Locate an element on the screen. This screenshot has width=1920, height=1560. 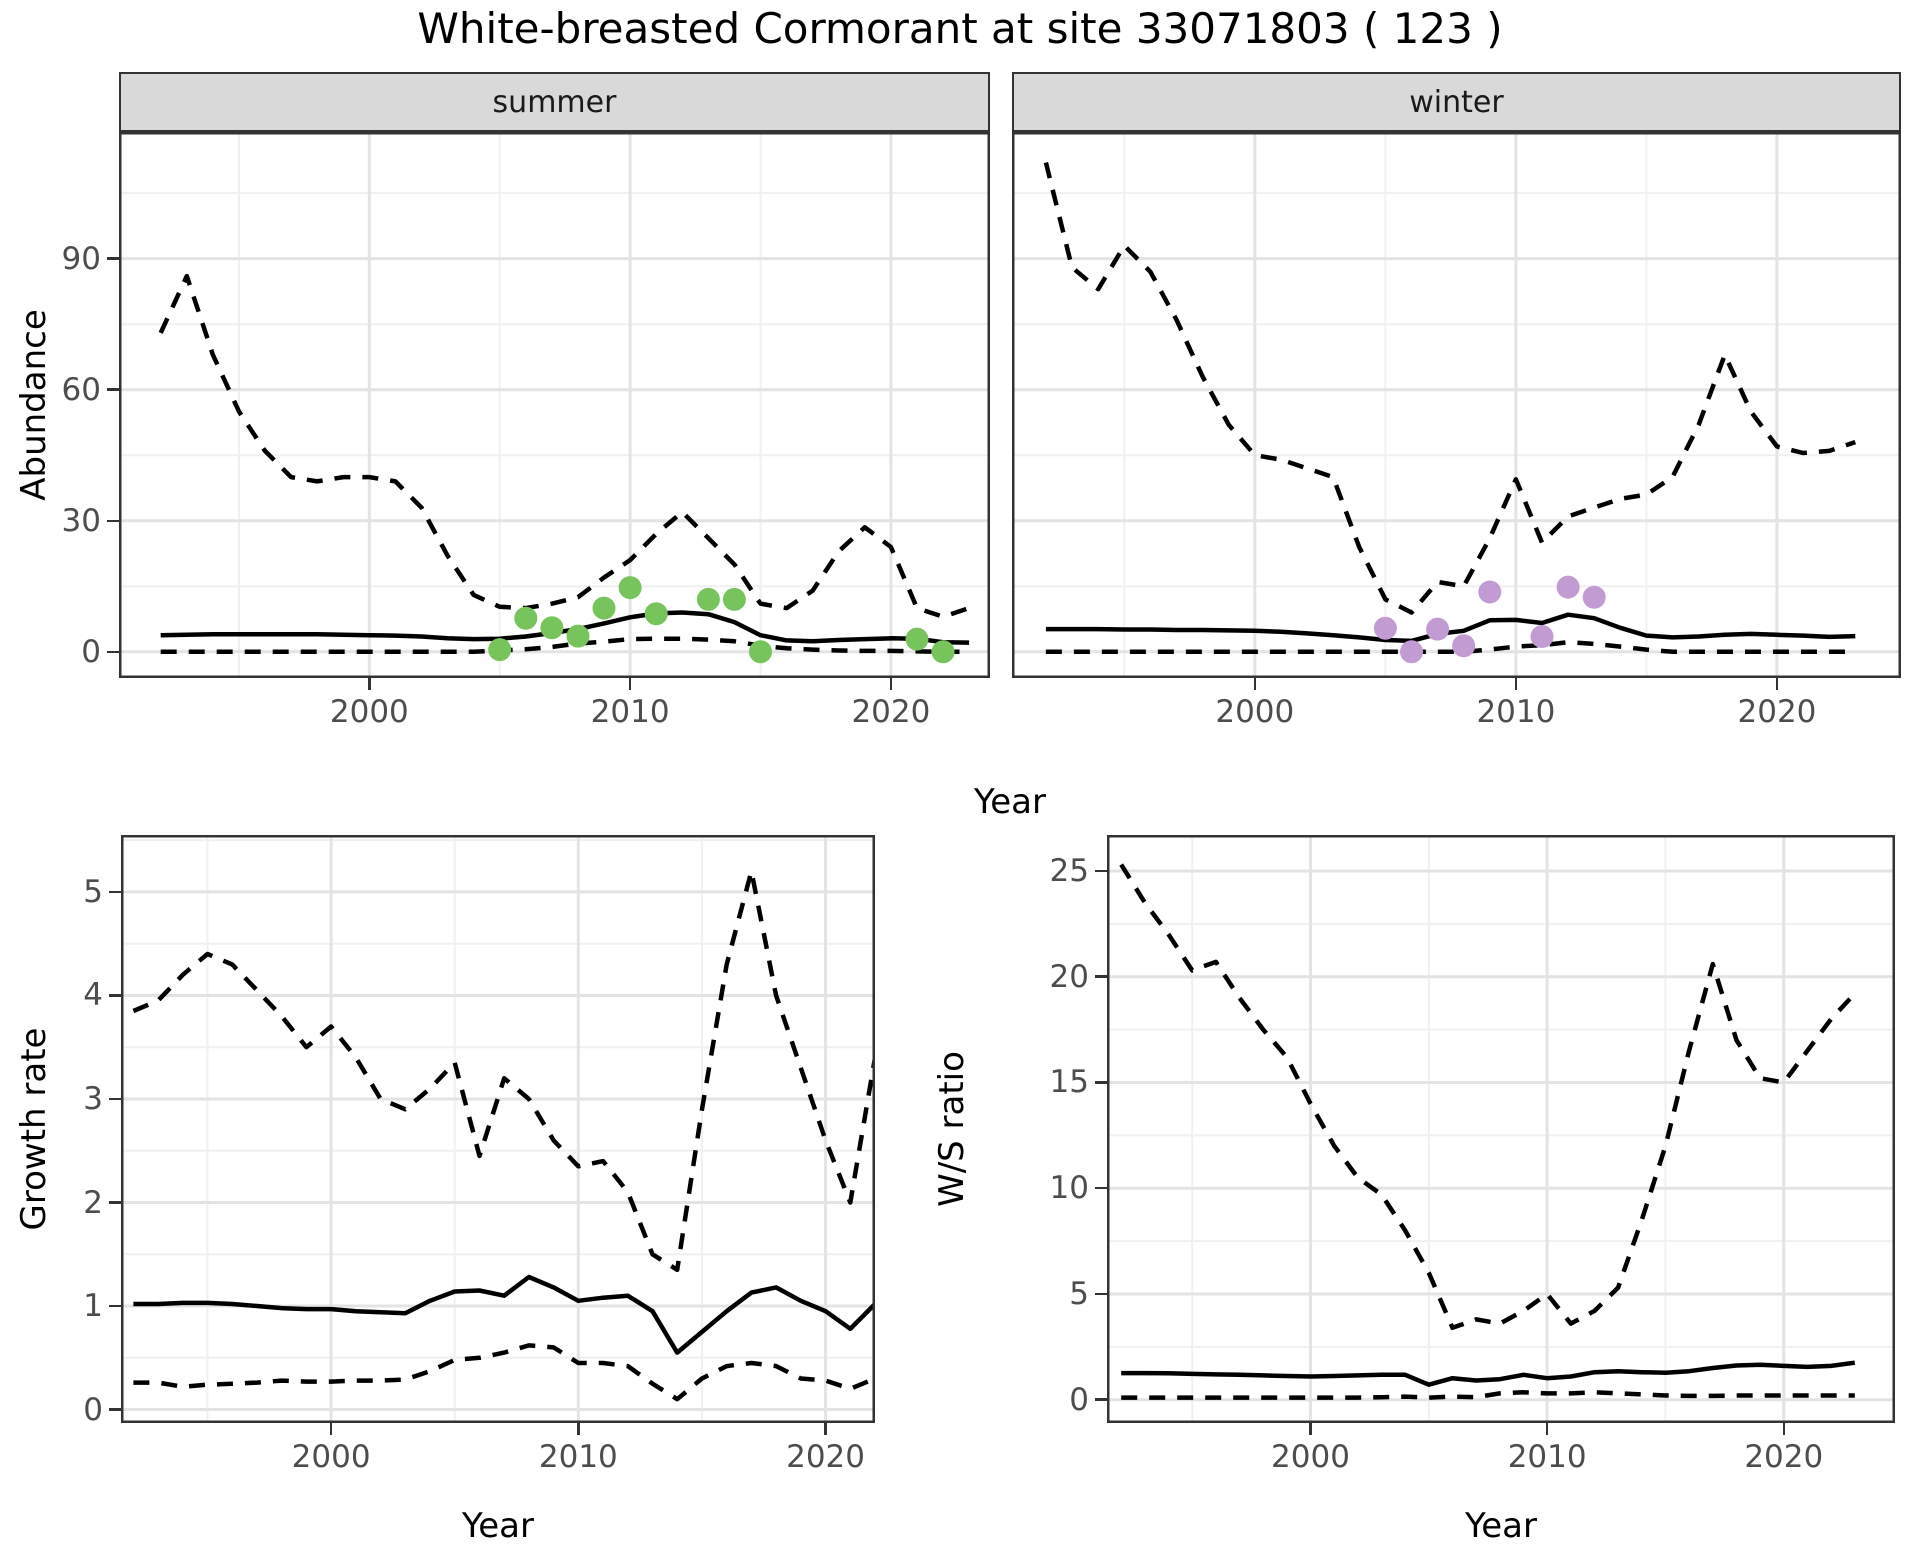
panel-growth is located at coordinates (499, 1129).